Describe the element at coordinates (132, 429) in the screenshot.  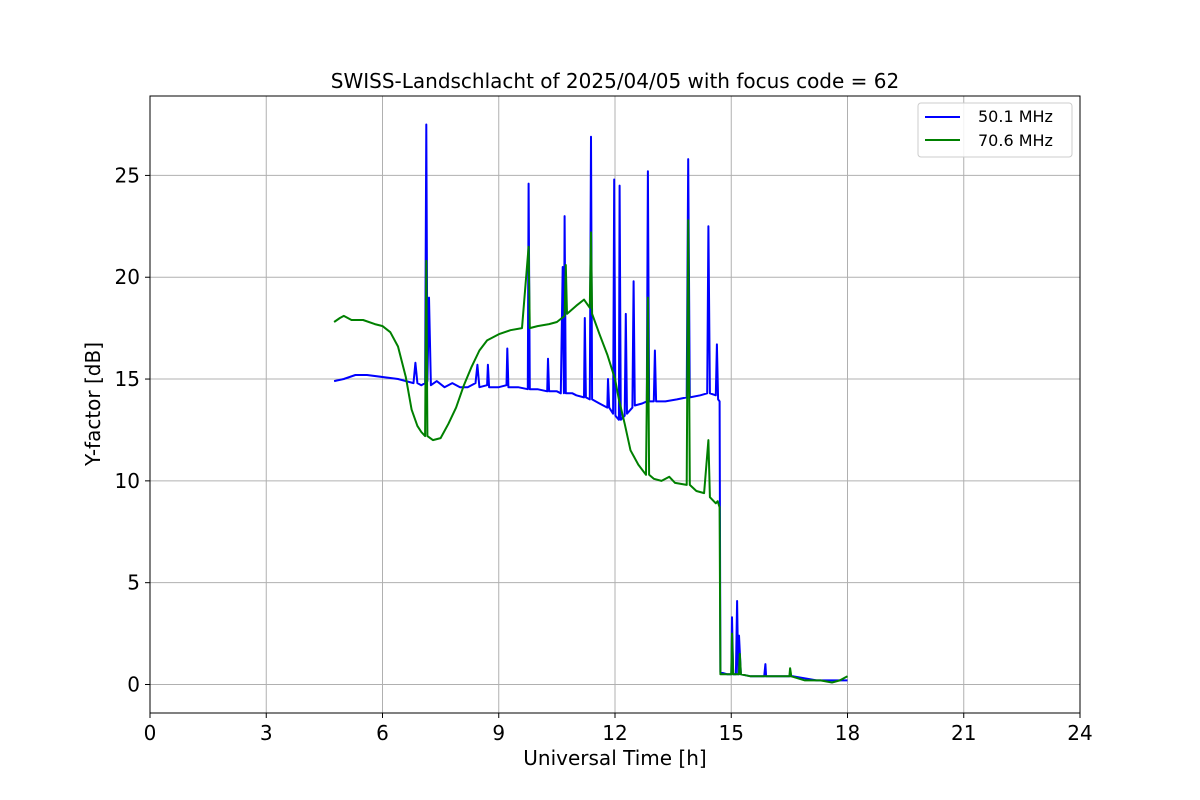
I see `y-axis: 0 5 10 15 20 25` at that location.